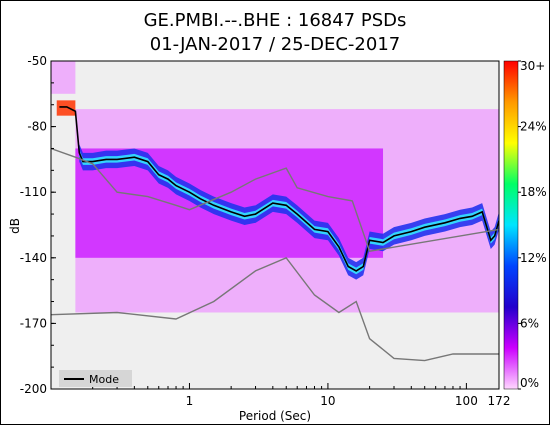 The height and width of the screenshot is (425, 550). Describe the element at coordinates (37, 61) in the screenshot. I see `y-tick-label: -50` at that location.